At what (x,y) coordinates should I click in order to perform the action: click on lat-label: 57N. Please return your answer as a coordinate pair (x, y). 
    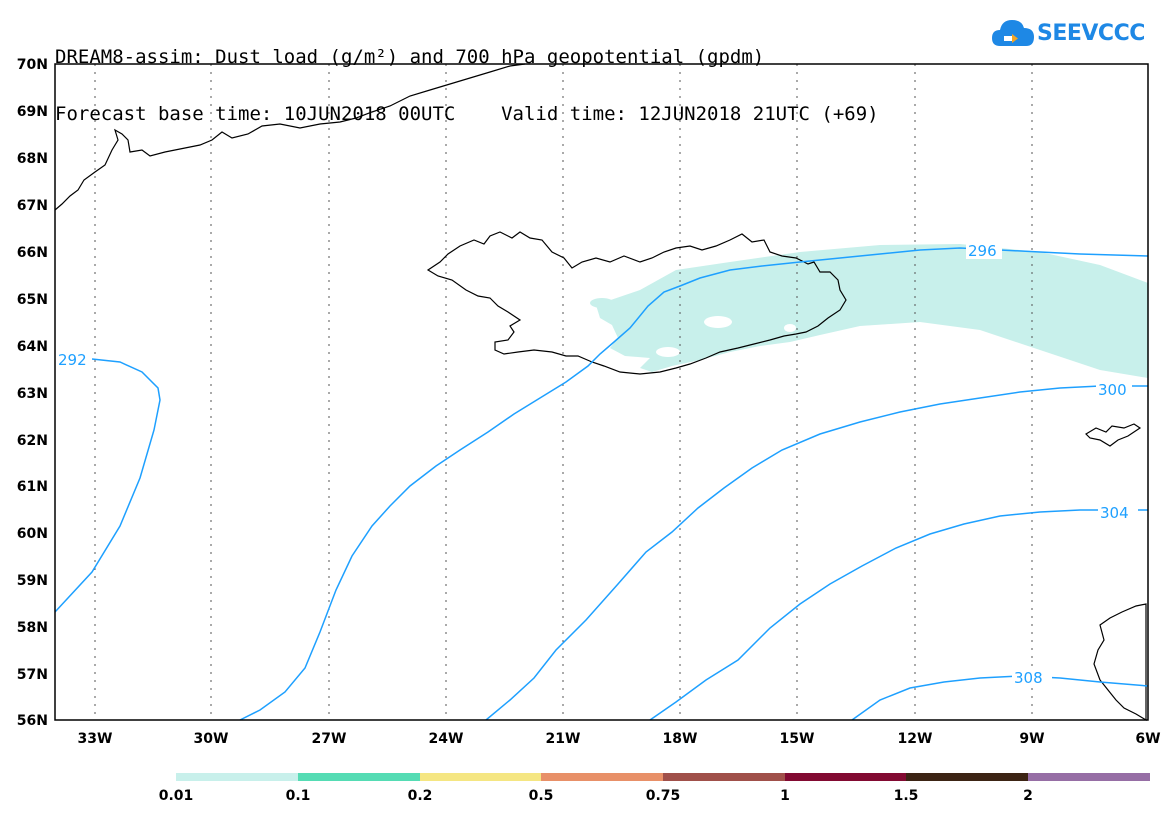
    Looking at the image, I should click on (32, 675).